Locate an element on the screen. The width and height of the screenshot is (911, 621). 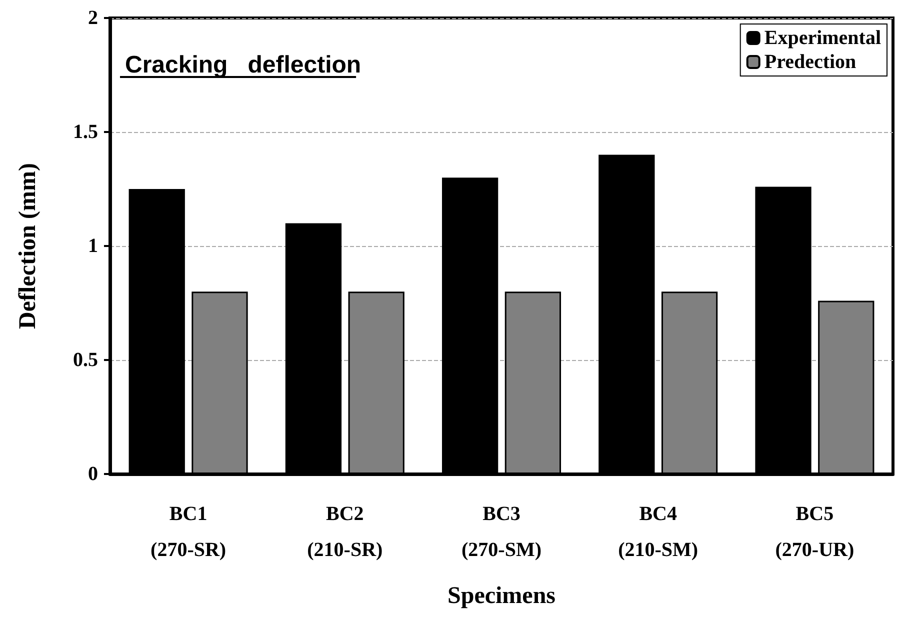
y-tick-label: 1.5 is located at coordinates (85, 132).